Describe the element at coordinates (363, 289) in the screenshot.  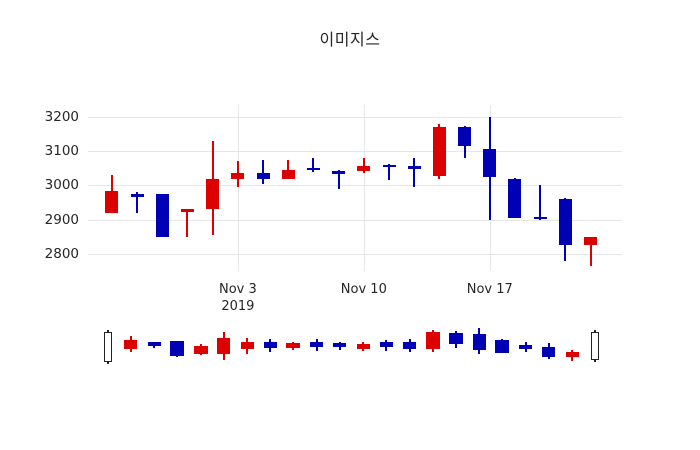
I see `x-axis-tick-label: Nov 10` at that location.